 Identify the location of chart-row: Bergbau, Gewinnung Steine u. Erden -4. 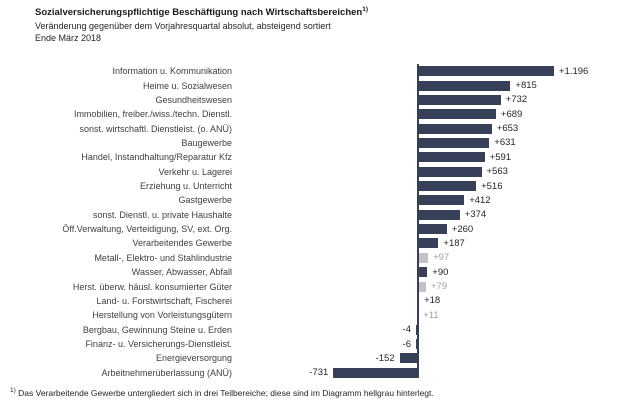
(310, 329).